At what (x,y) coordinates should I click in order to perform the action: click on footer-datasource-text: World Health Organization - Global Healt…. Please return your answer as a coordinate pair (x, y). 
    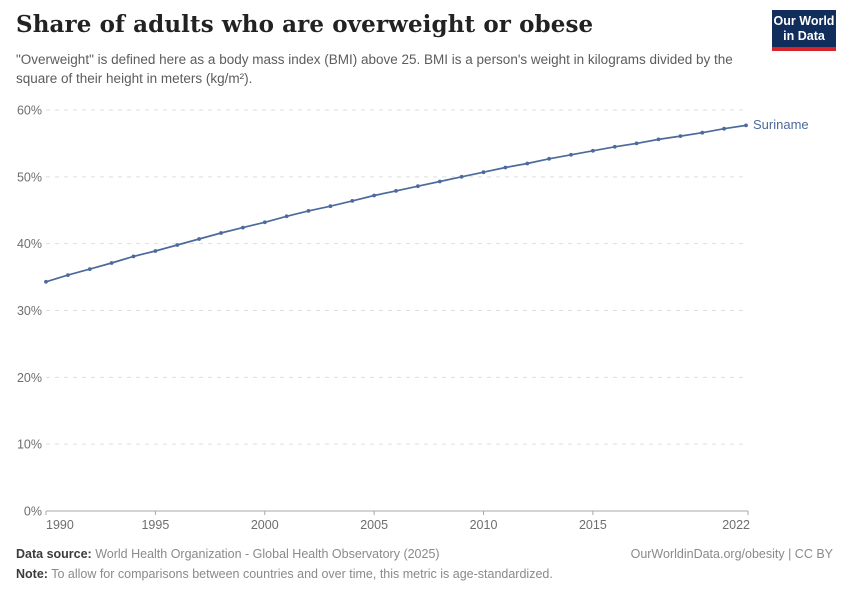
    Looking at the image, I should click on (265, 554).